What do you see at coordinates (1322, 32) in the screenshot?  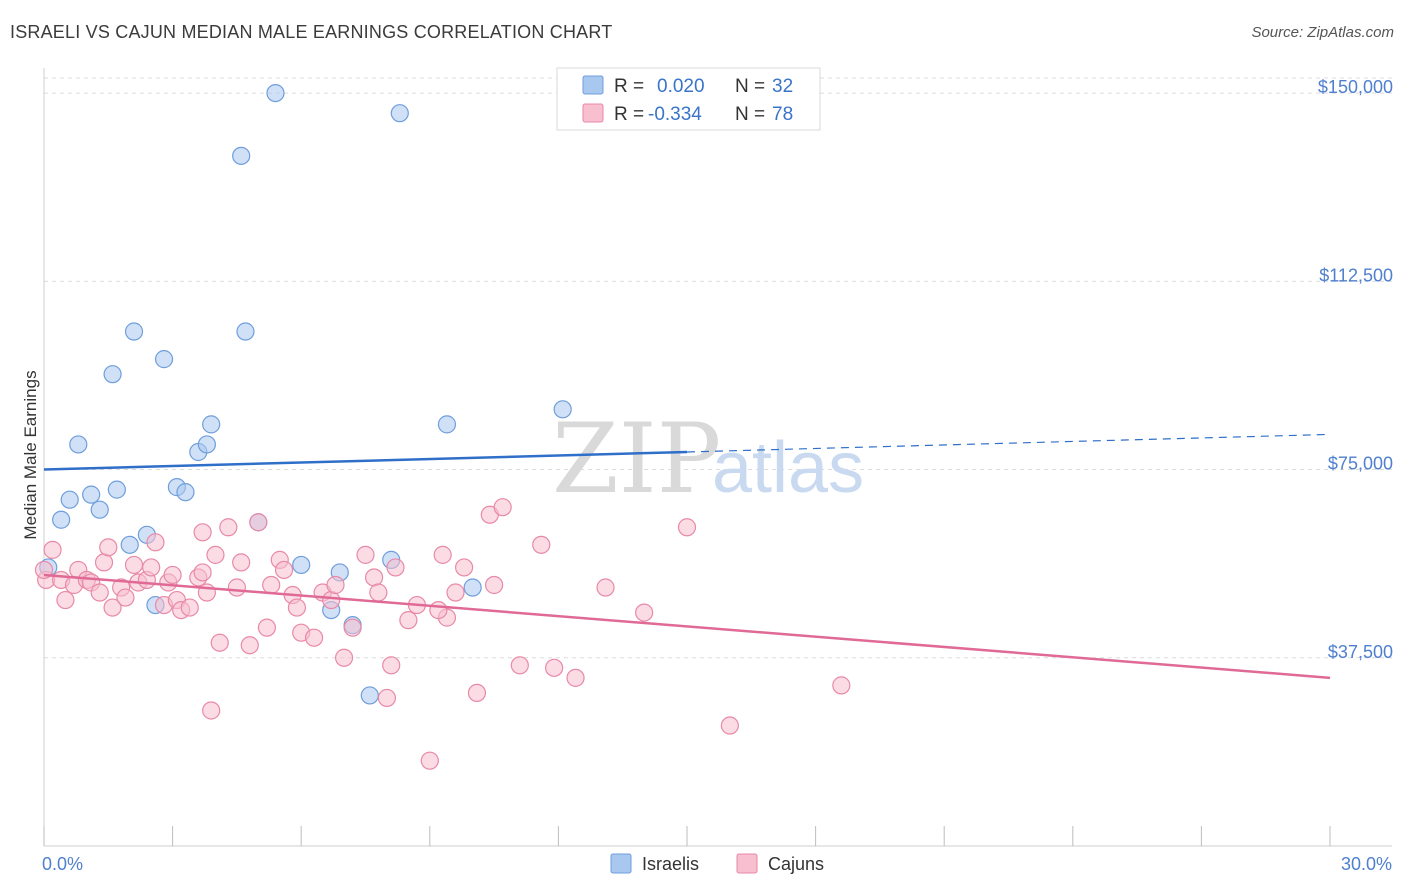 I see `source-label: Source: ZipAtlas.com` at bounding box center [1322, 32].